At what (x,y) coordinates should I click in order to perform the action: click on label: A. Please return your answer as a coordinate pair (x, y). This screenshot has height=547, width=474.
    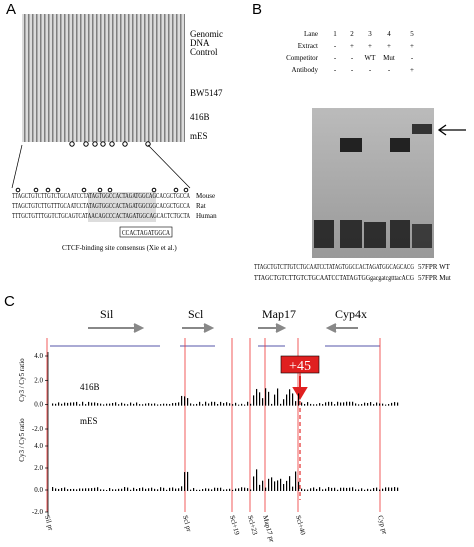
    Looking at the image, I should click on (11, 9).